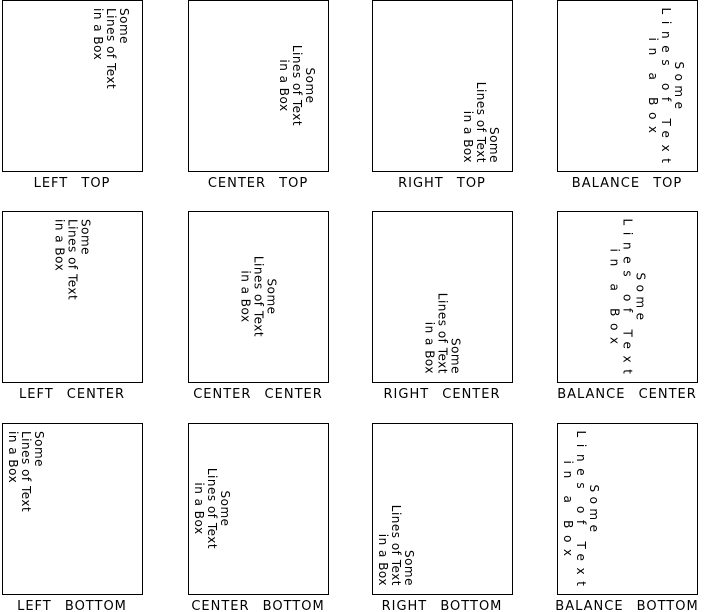 The width and height of the screenshot is (712, 612). Describe the element at coordinates (72, 394) in the screenshot. I see `panel-label: LEFT CENTER` at that location.